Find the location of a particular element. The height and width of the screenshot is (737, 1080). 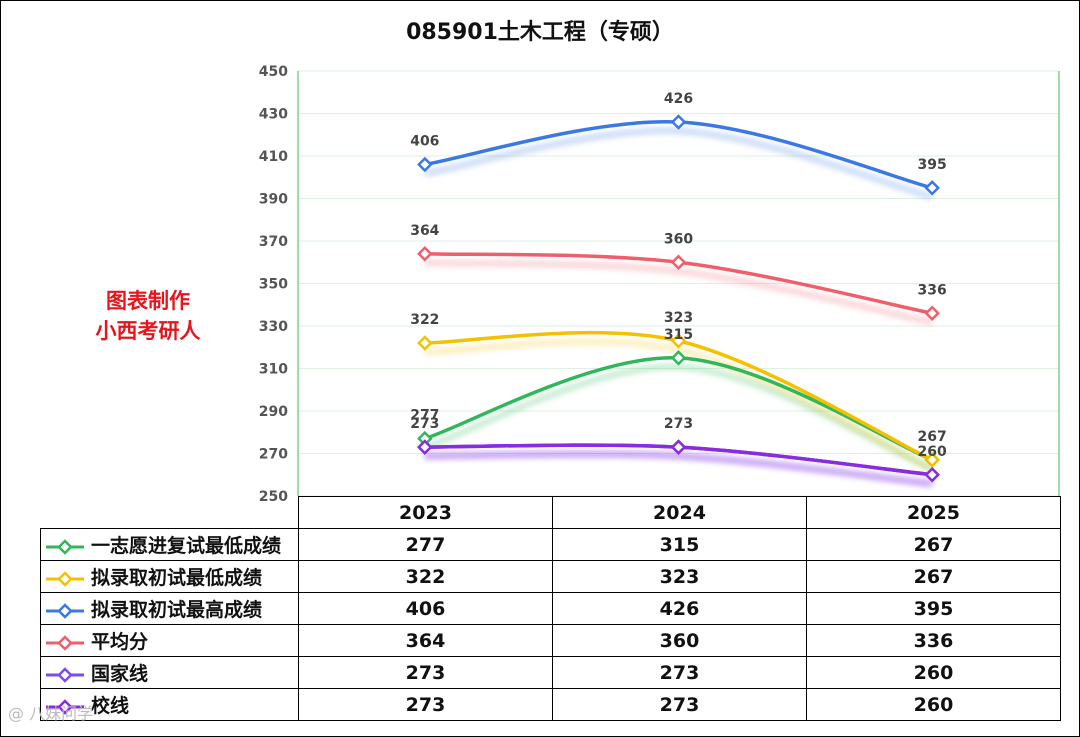

data-label: 323 is located at coordinates (678, 318).